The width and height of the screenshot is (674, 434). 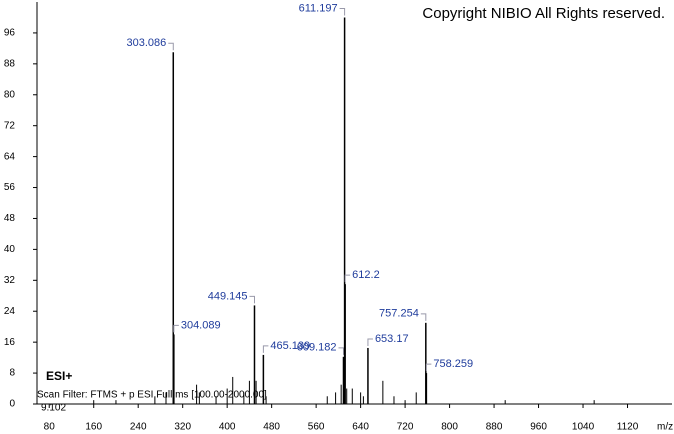 What do you see at coordinates (93, 427) in the screenshot?
I see `x-tick-label: 160` at bounding box center [93, 427].